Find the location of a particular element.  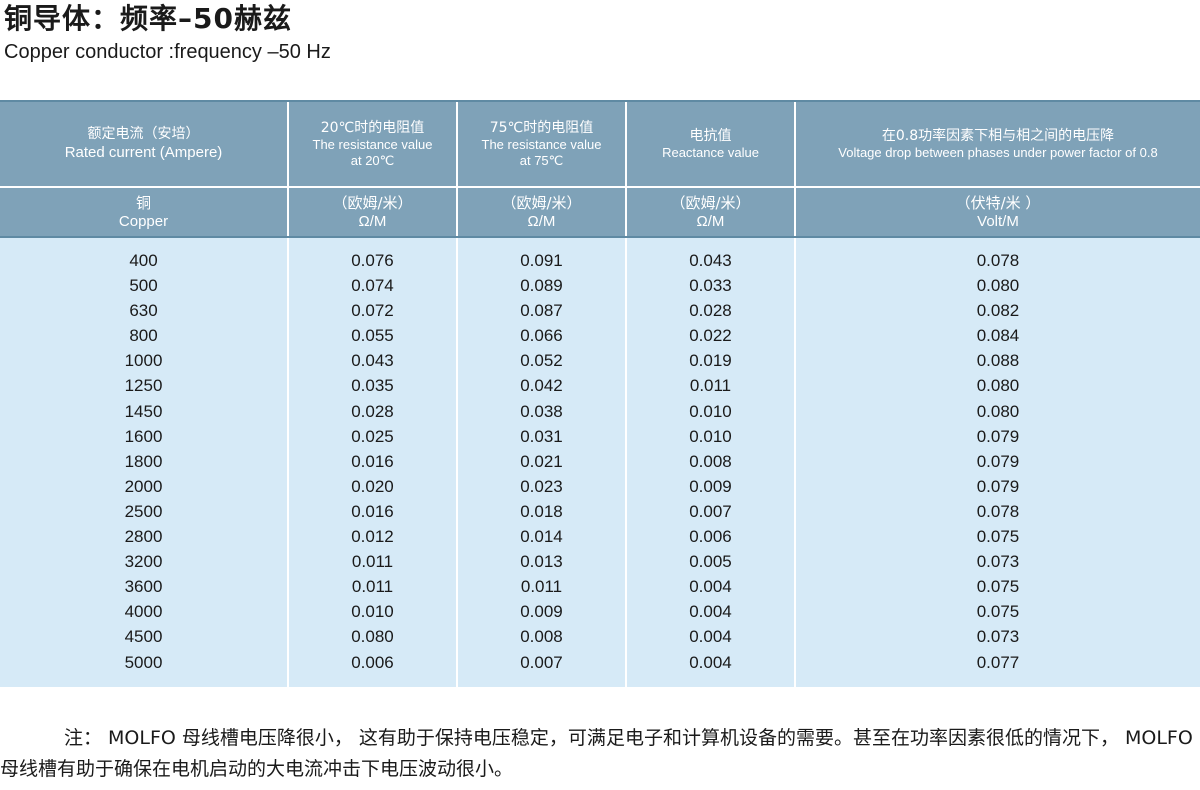

header-label-cn: 20℃时的电阻值 is located at coordinates (372, 128).